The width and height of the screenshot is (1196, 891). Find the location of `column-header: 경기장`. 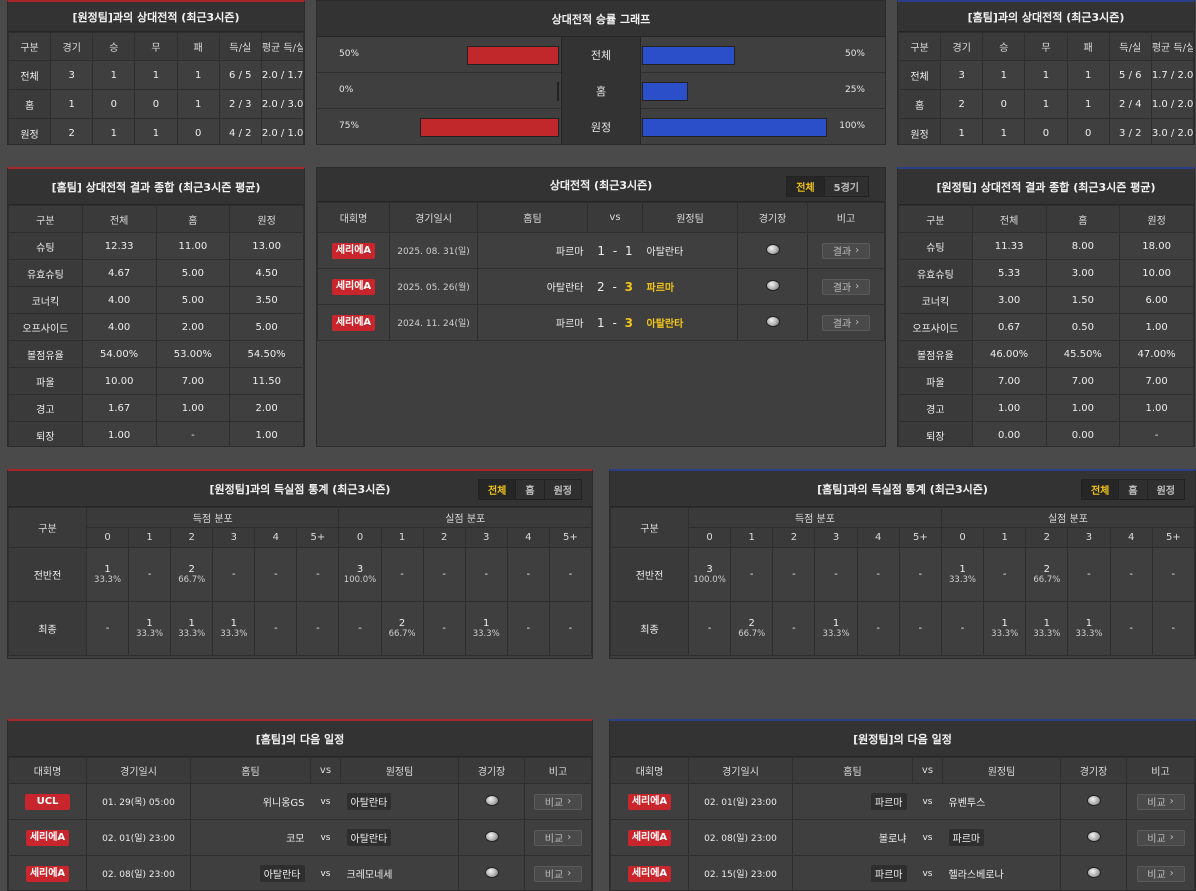

column-header: 경기장 is located at coordinates (1093, 770).